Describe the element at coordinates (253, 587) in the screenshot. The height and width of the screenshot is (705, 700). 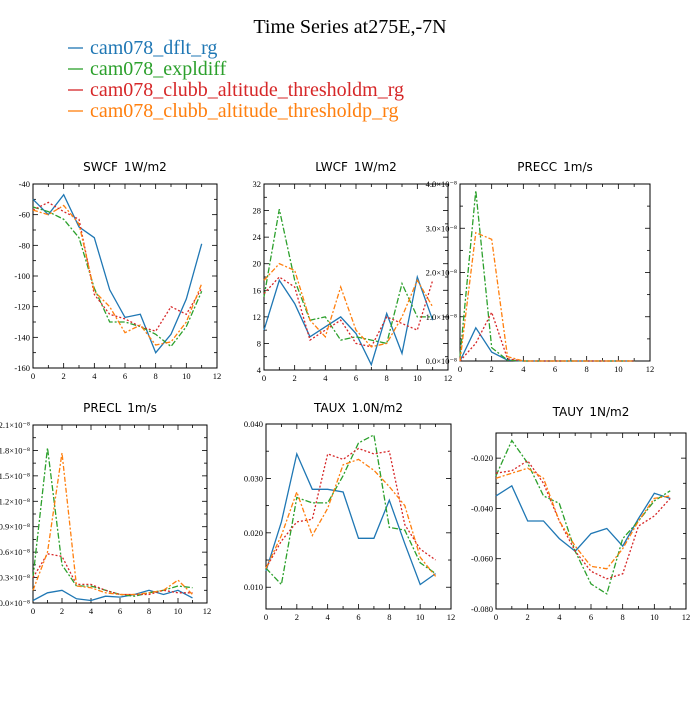
I see `y-tick-label: 0.010` at that location.